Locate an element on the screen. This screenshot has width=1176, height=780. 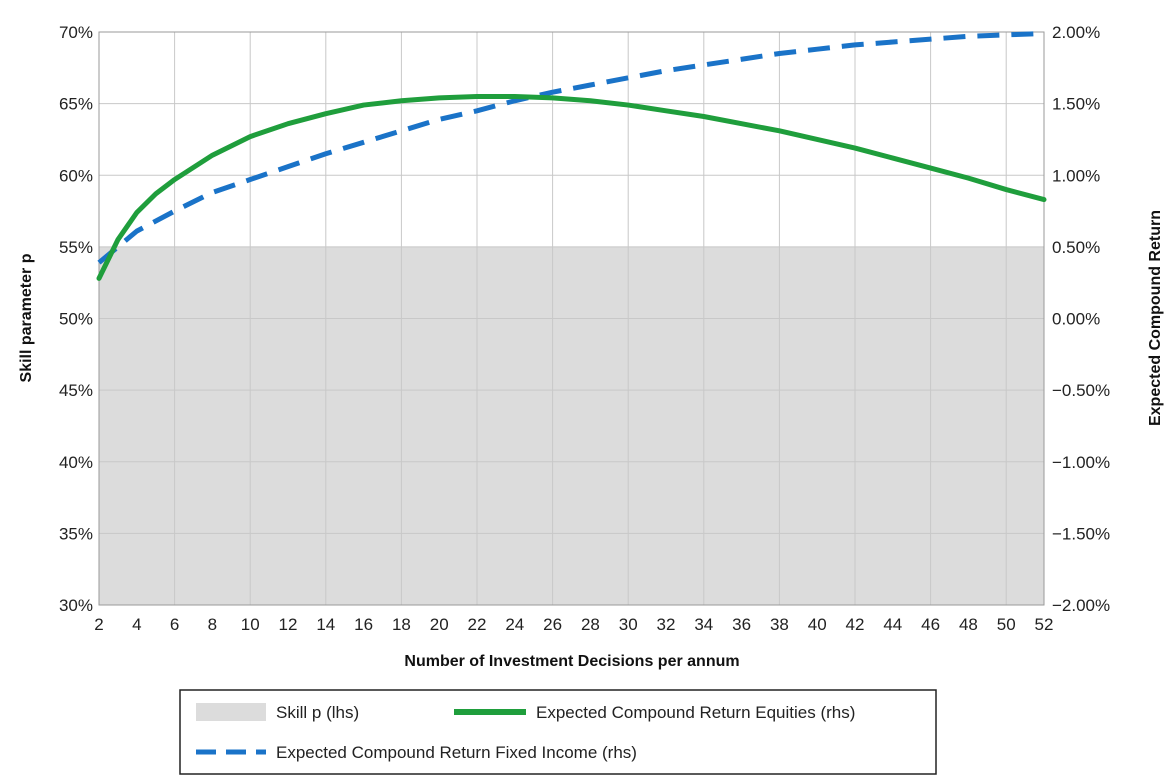
y-right-tick-label: 2.00% is located at coordinates (1076, 32).